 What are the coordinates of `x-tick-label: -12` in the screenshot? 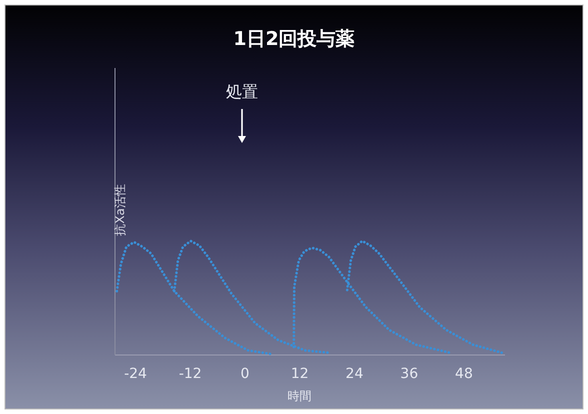 It's located at (190, 374).